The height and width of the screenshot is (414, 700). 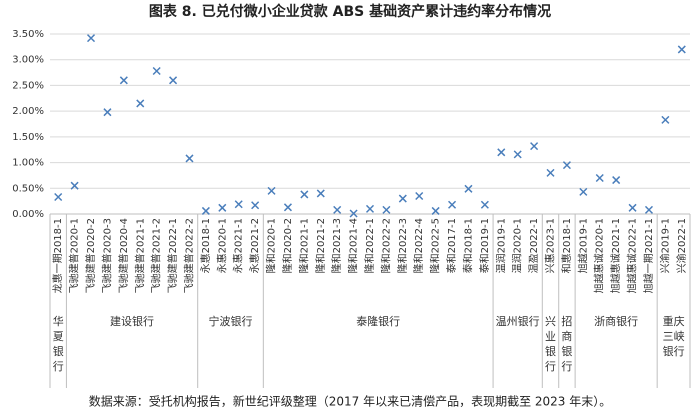 I want to click on x-tick-label: 旭越一期2021-1, so click(x=648, y=255).